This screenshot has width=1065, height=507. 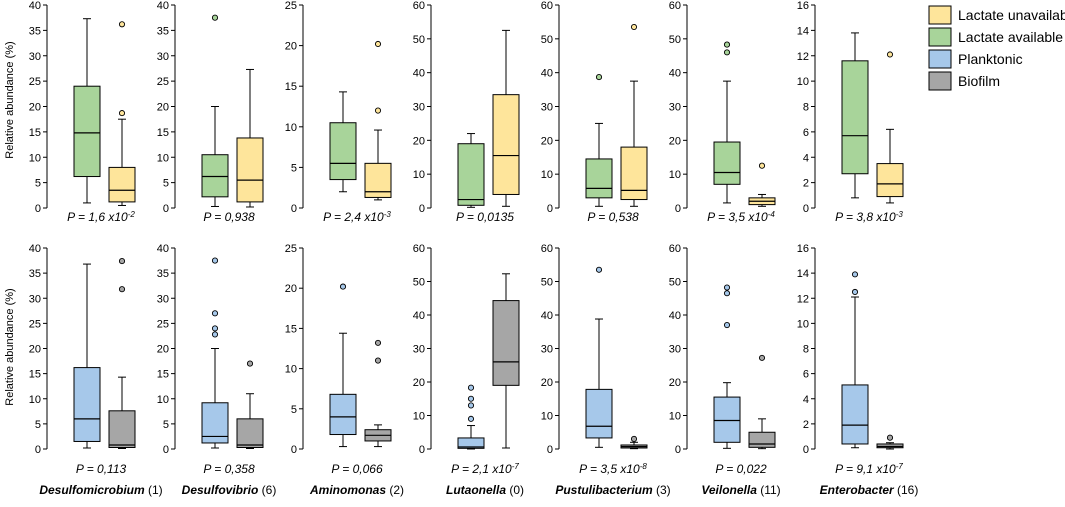 What do you see at coordinates (644, 466) in the screenshot?
I see `p-value-exponent: -8` at bounding box center [644, 466].